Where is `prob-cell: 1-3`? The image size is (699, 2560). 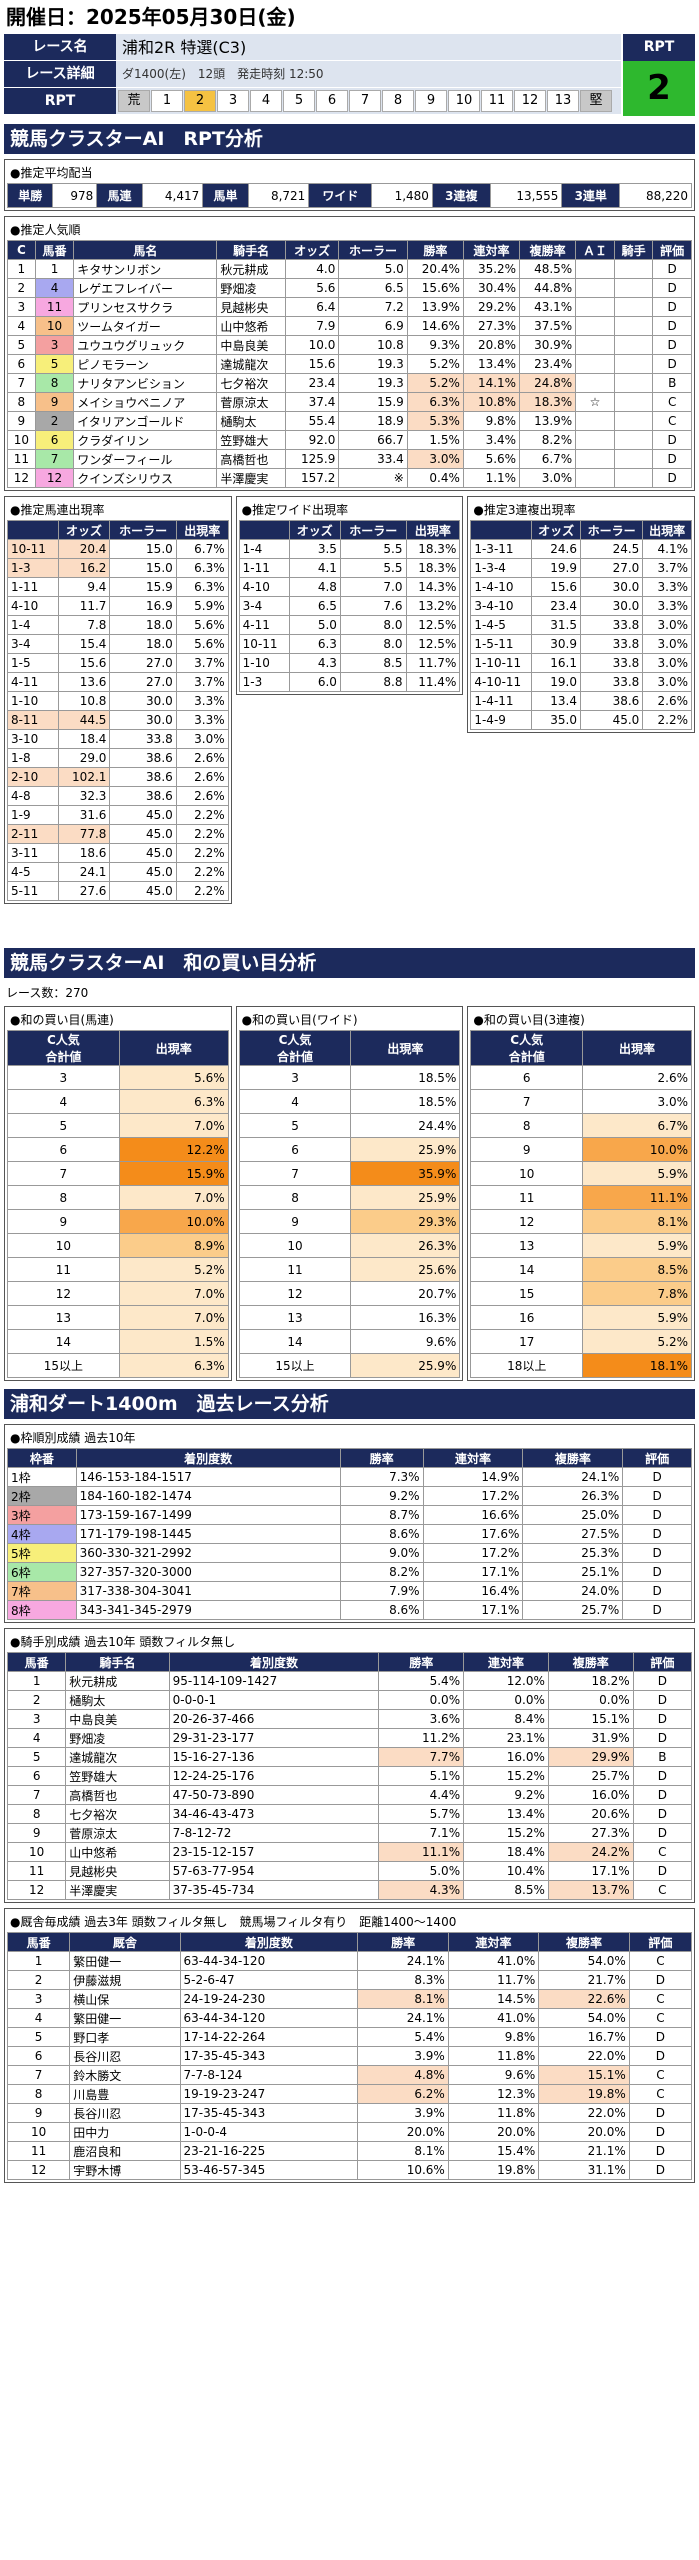 prob-cell: 1-3 is located at coordinates (264, 682).